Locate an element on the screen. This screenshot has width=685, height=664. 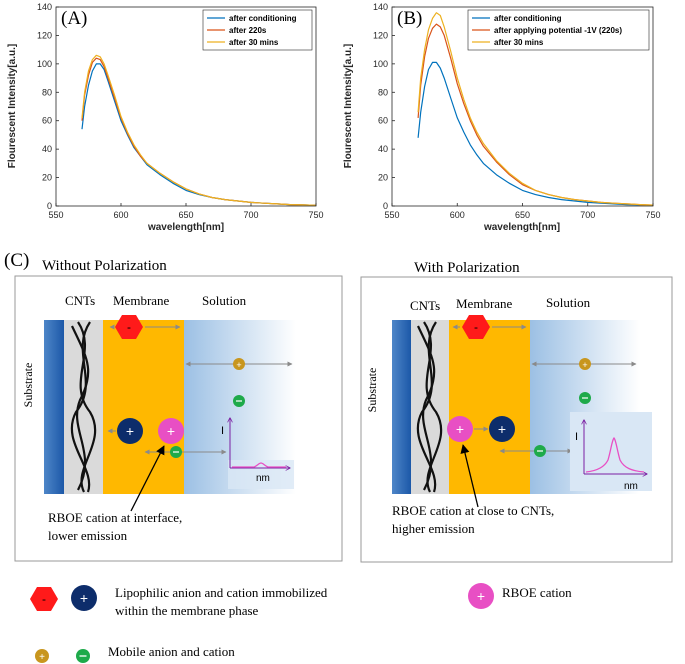
schematic-right-anion-hexagon is located at coordinates (476, 327).